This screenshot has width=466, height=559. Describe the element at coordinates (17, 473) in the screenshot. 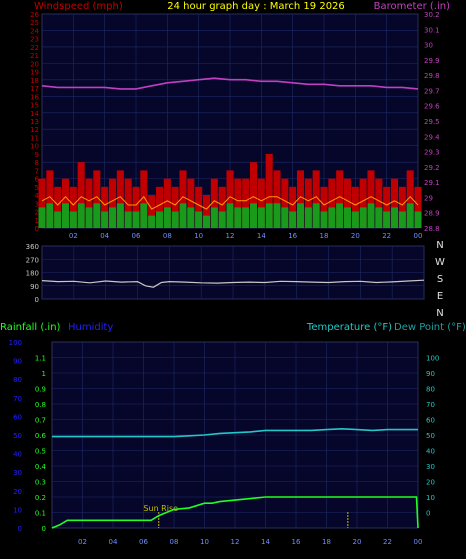

I see `humidity-tick-label: 30` at that location.